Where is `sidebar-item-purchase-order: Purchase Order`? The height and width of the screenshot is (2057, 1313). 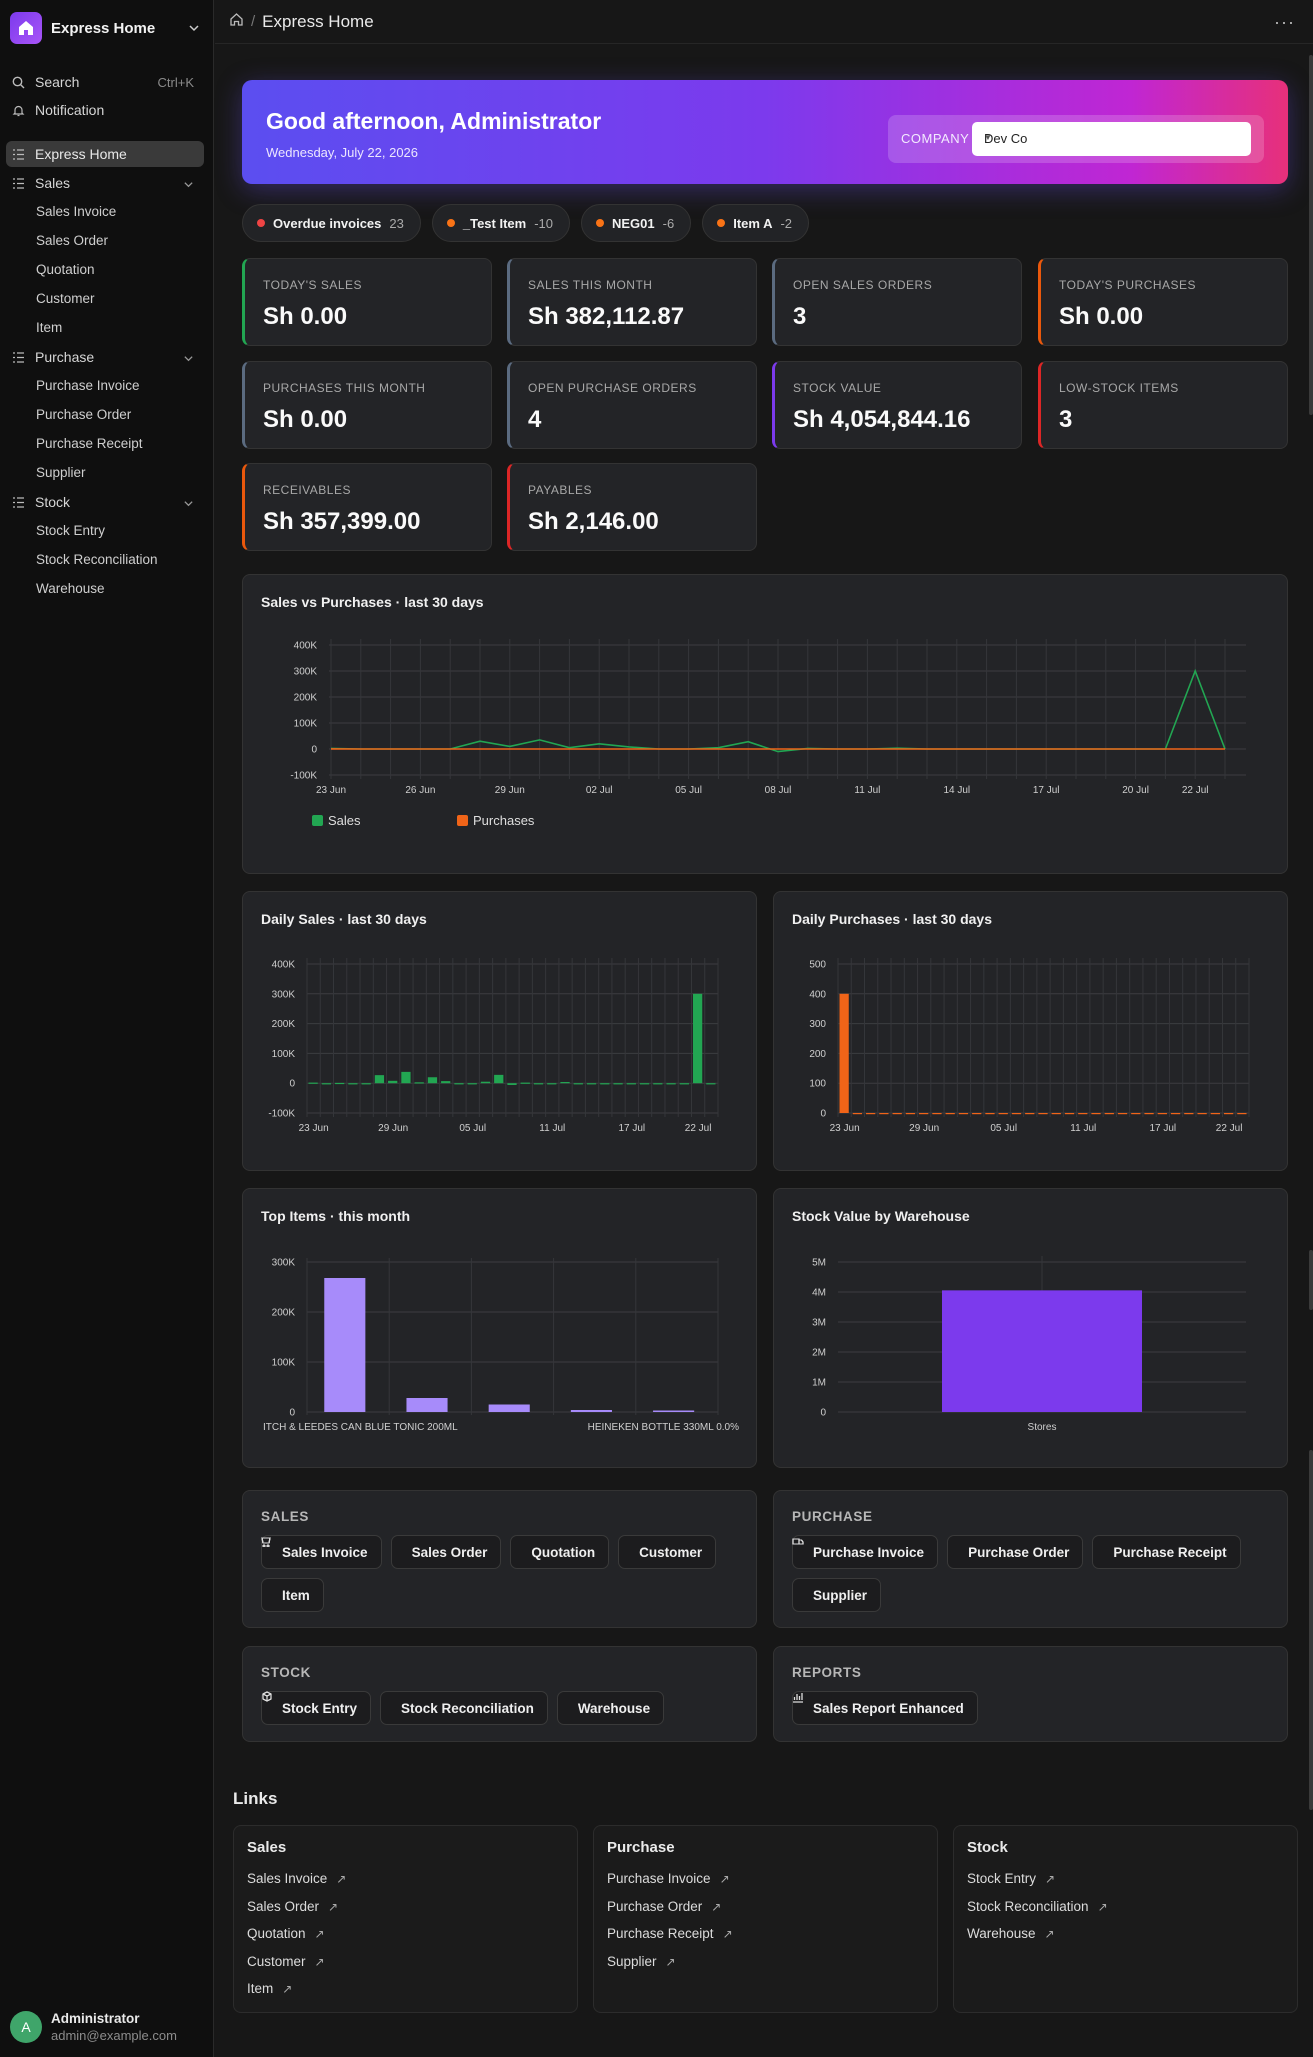 sidebar-item-purchase-order: Purchase Order is located at coordinates (84, 414).